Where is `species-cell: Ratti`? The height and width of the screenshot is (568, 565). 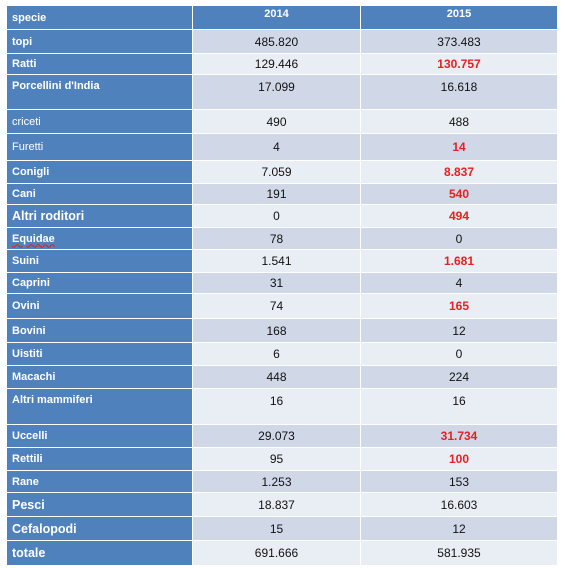 species-cell: Ratti is located at coordinates (99, 64).